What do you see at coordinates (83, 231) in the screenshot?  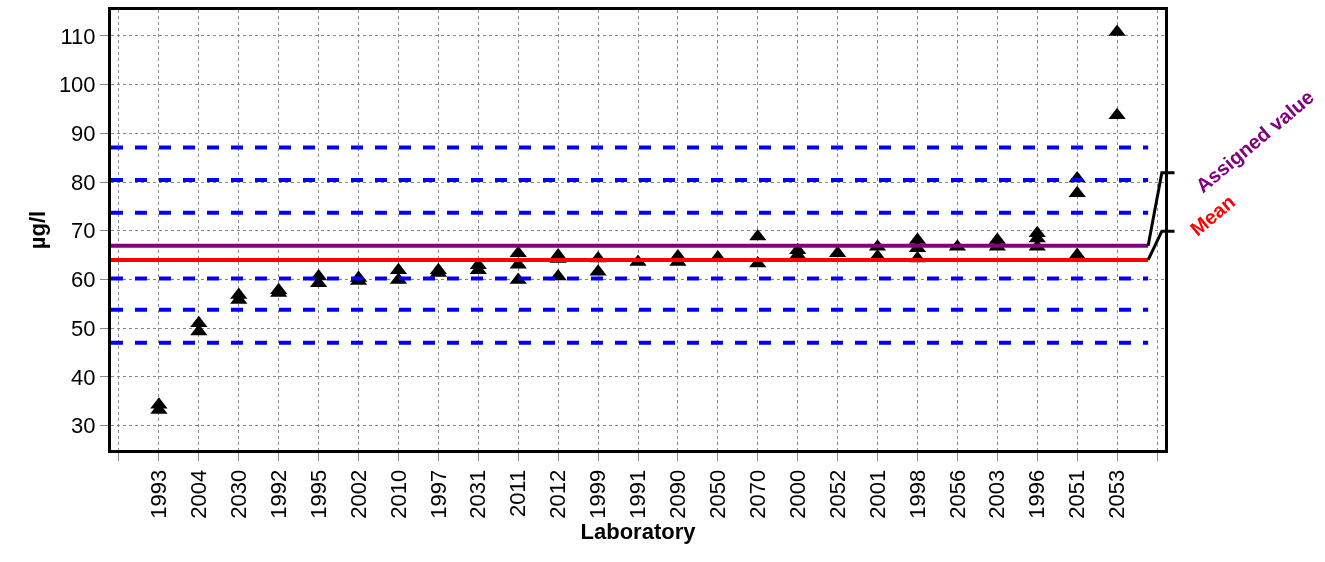 I see `y-tick-label: 70` at bounding box center [83, 231].